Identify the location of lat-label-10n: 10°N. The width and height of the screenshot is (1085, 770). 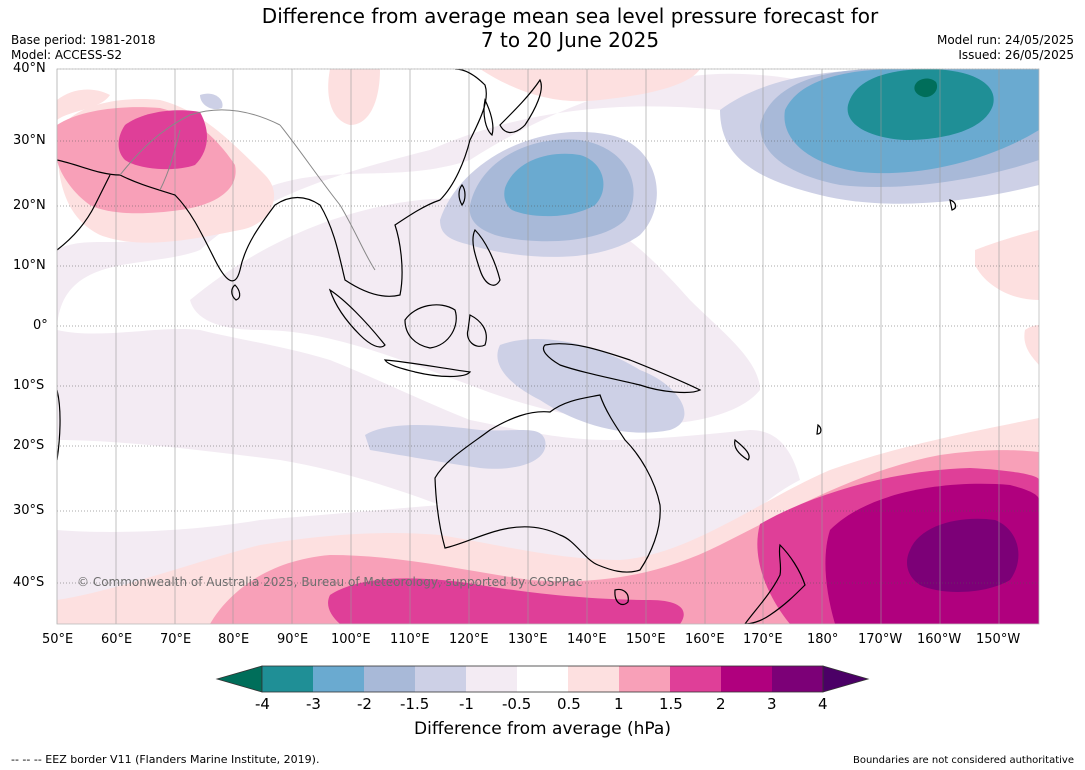
(29, 265).